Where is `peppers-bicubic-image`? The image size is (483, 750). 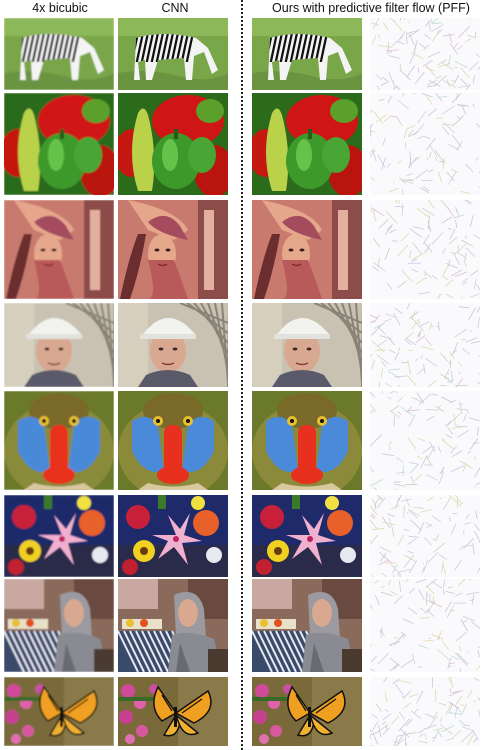 peppers-bicubic-image is located at coordinates (59, 144).